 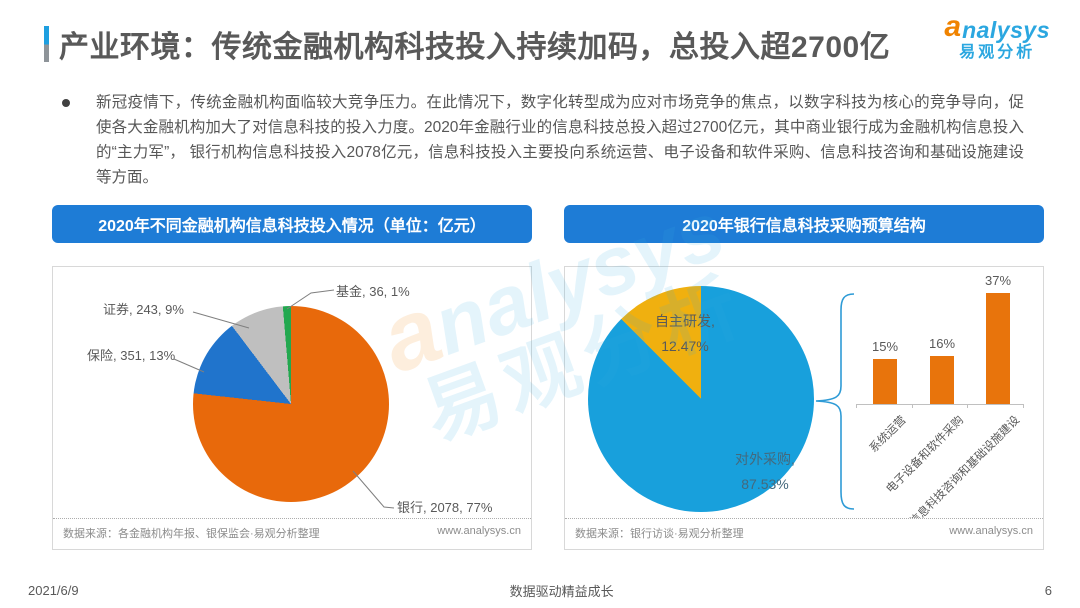 I want to click on bar-axis, so click(x=939, y=404).